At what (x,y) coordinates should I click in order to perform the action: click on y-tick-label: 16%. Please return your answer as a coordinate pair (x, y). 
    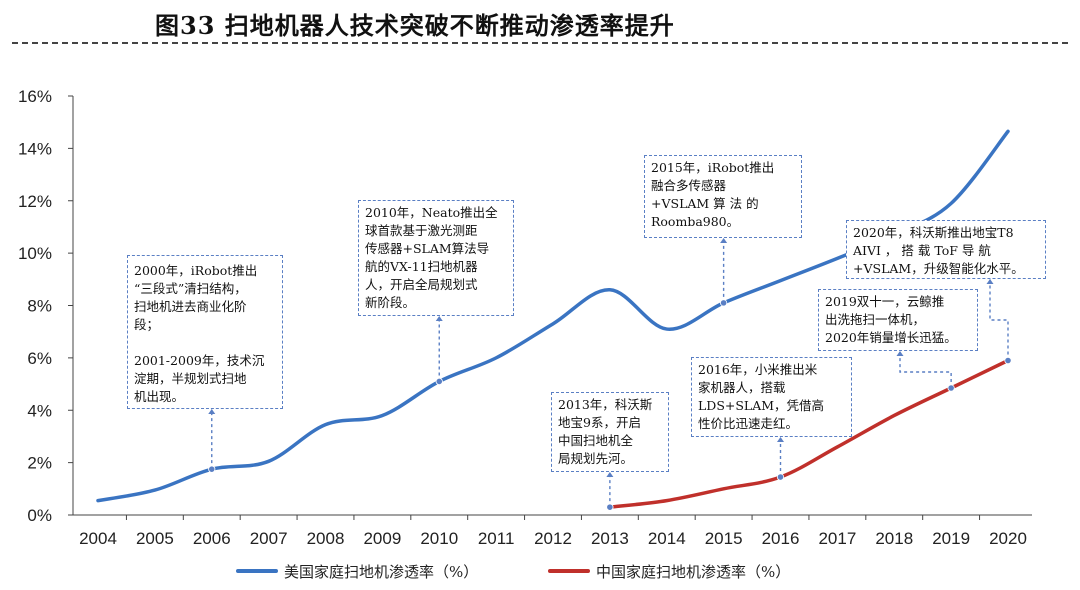
    Looking at the image, I should click on (35, 96).